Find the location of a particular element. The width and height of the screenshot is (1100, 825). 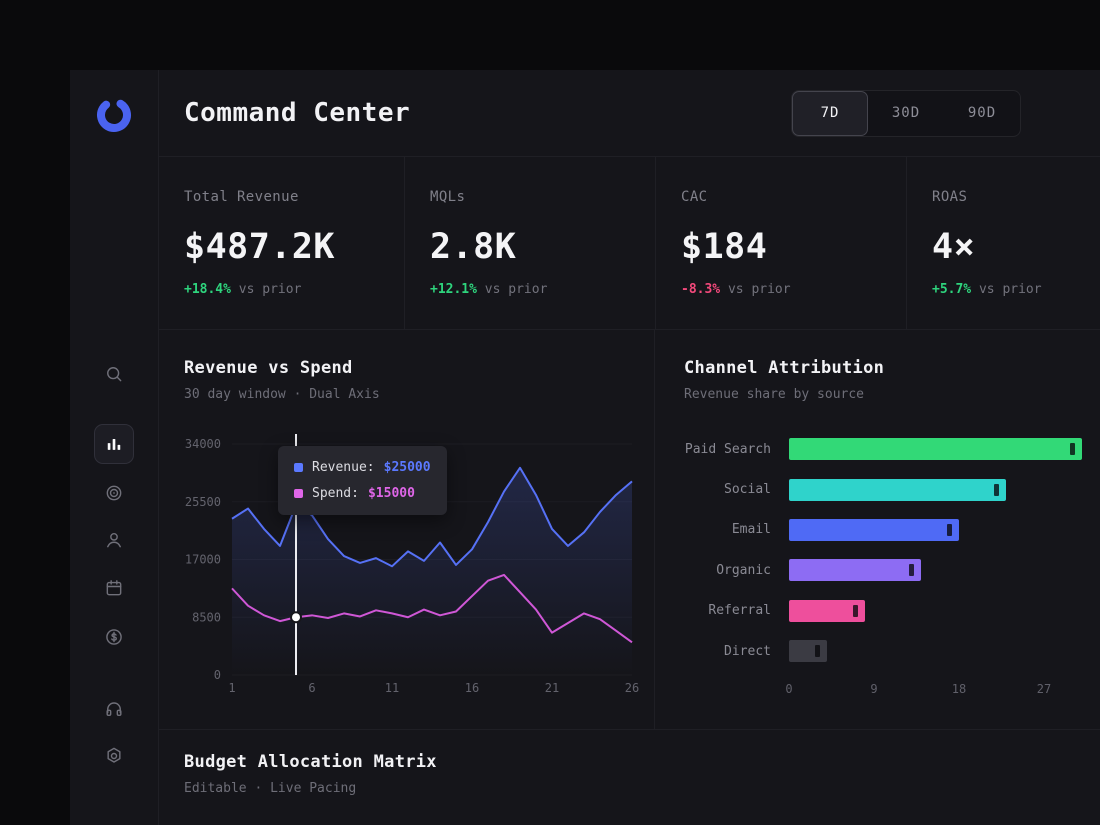

tooltip-row: Revenue: $25000 is located at coordinates (362, 467).